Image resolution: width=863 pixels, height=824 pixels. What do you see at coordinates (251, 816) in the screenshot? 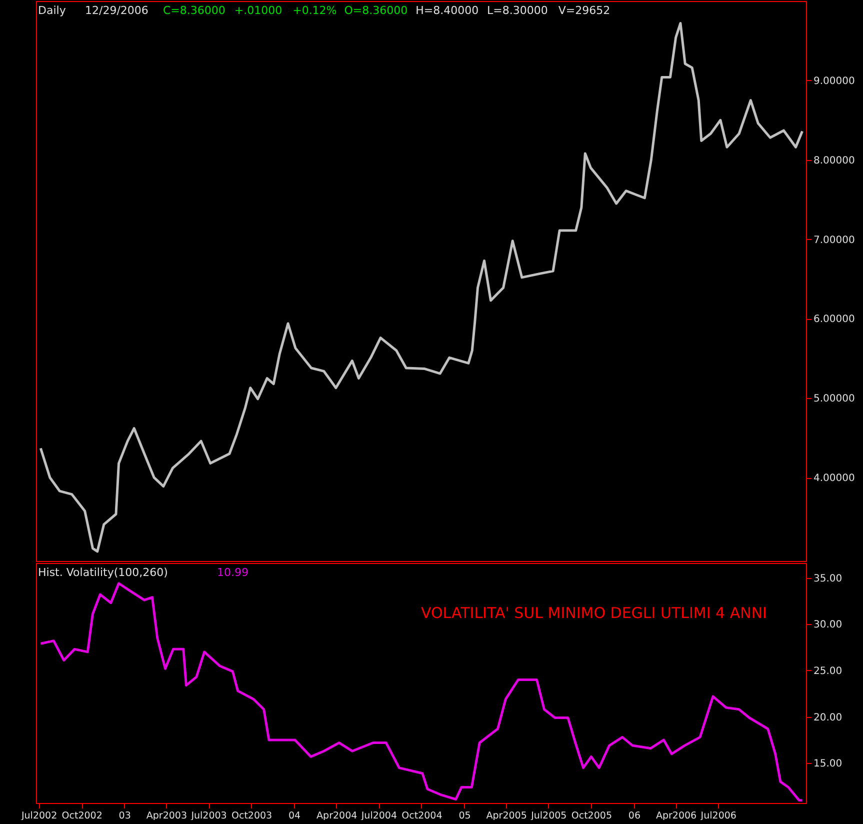
I see `x-tick-label: Oct2003` at bounding box center [251, 816].